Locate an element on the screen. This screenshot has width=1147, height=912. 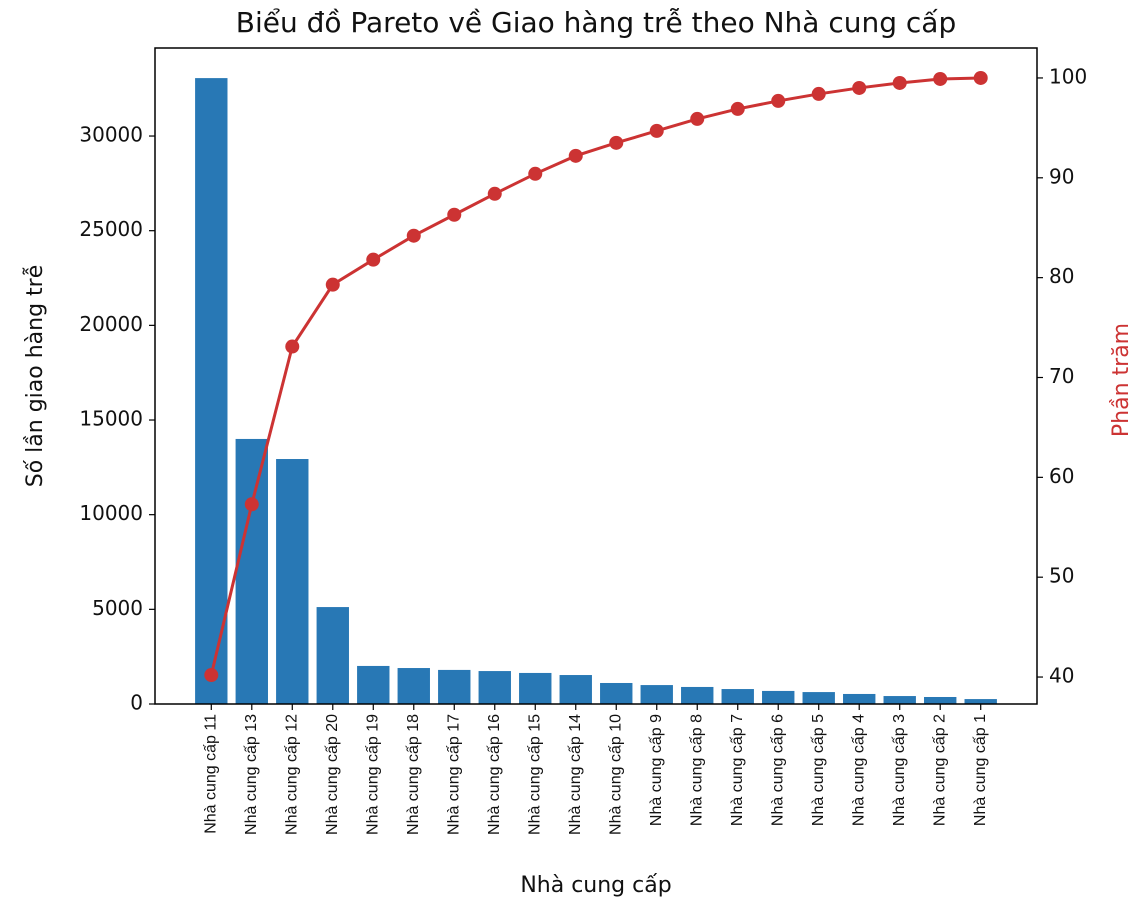
x-tick-label: Nhà cung cấp 3 is located at coordinates (899, 770).